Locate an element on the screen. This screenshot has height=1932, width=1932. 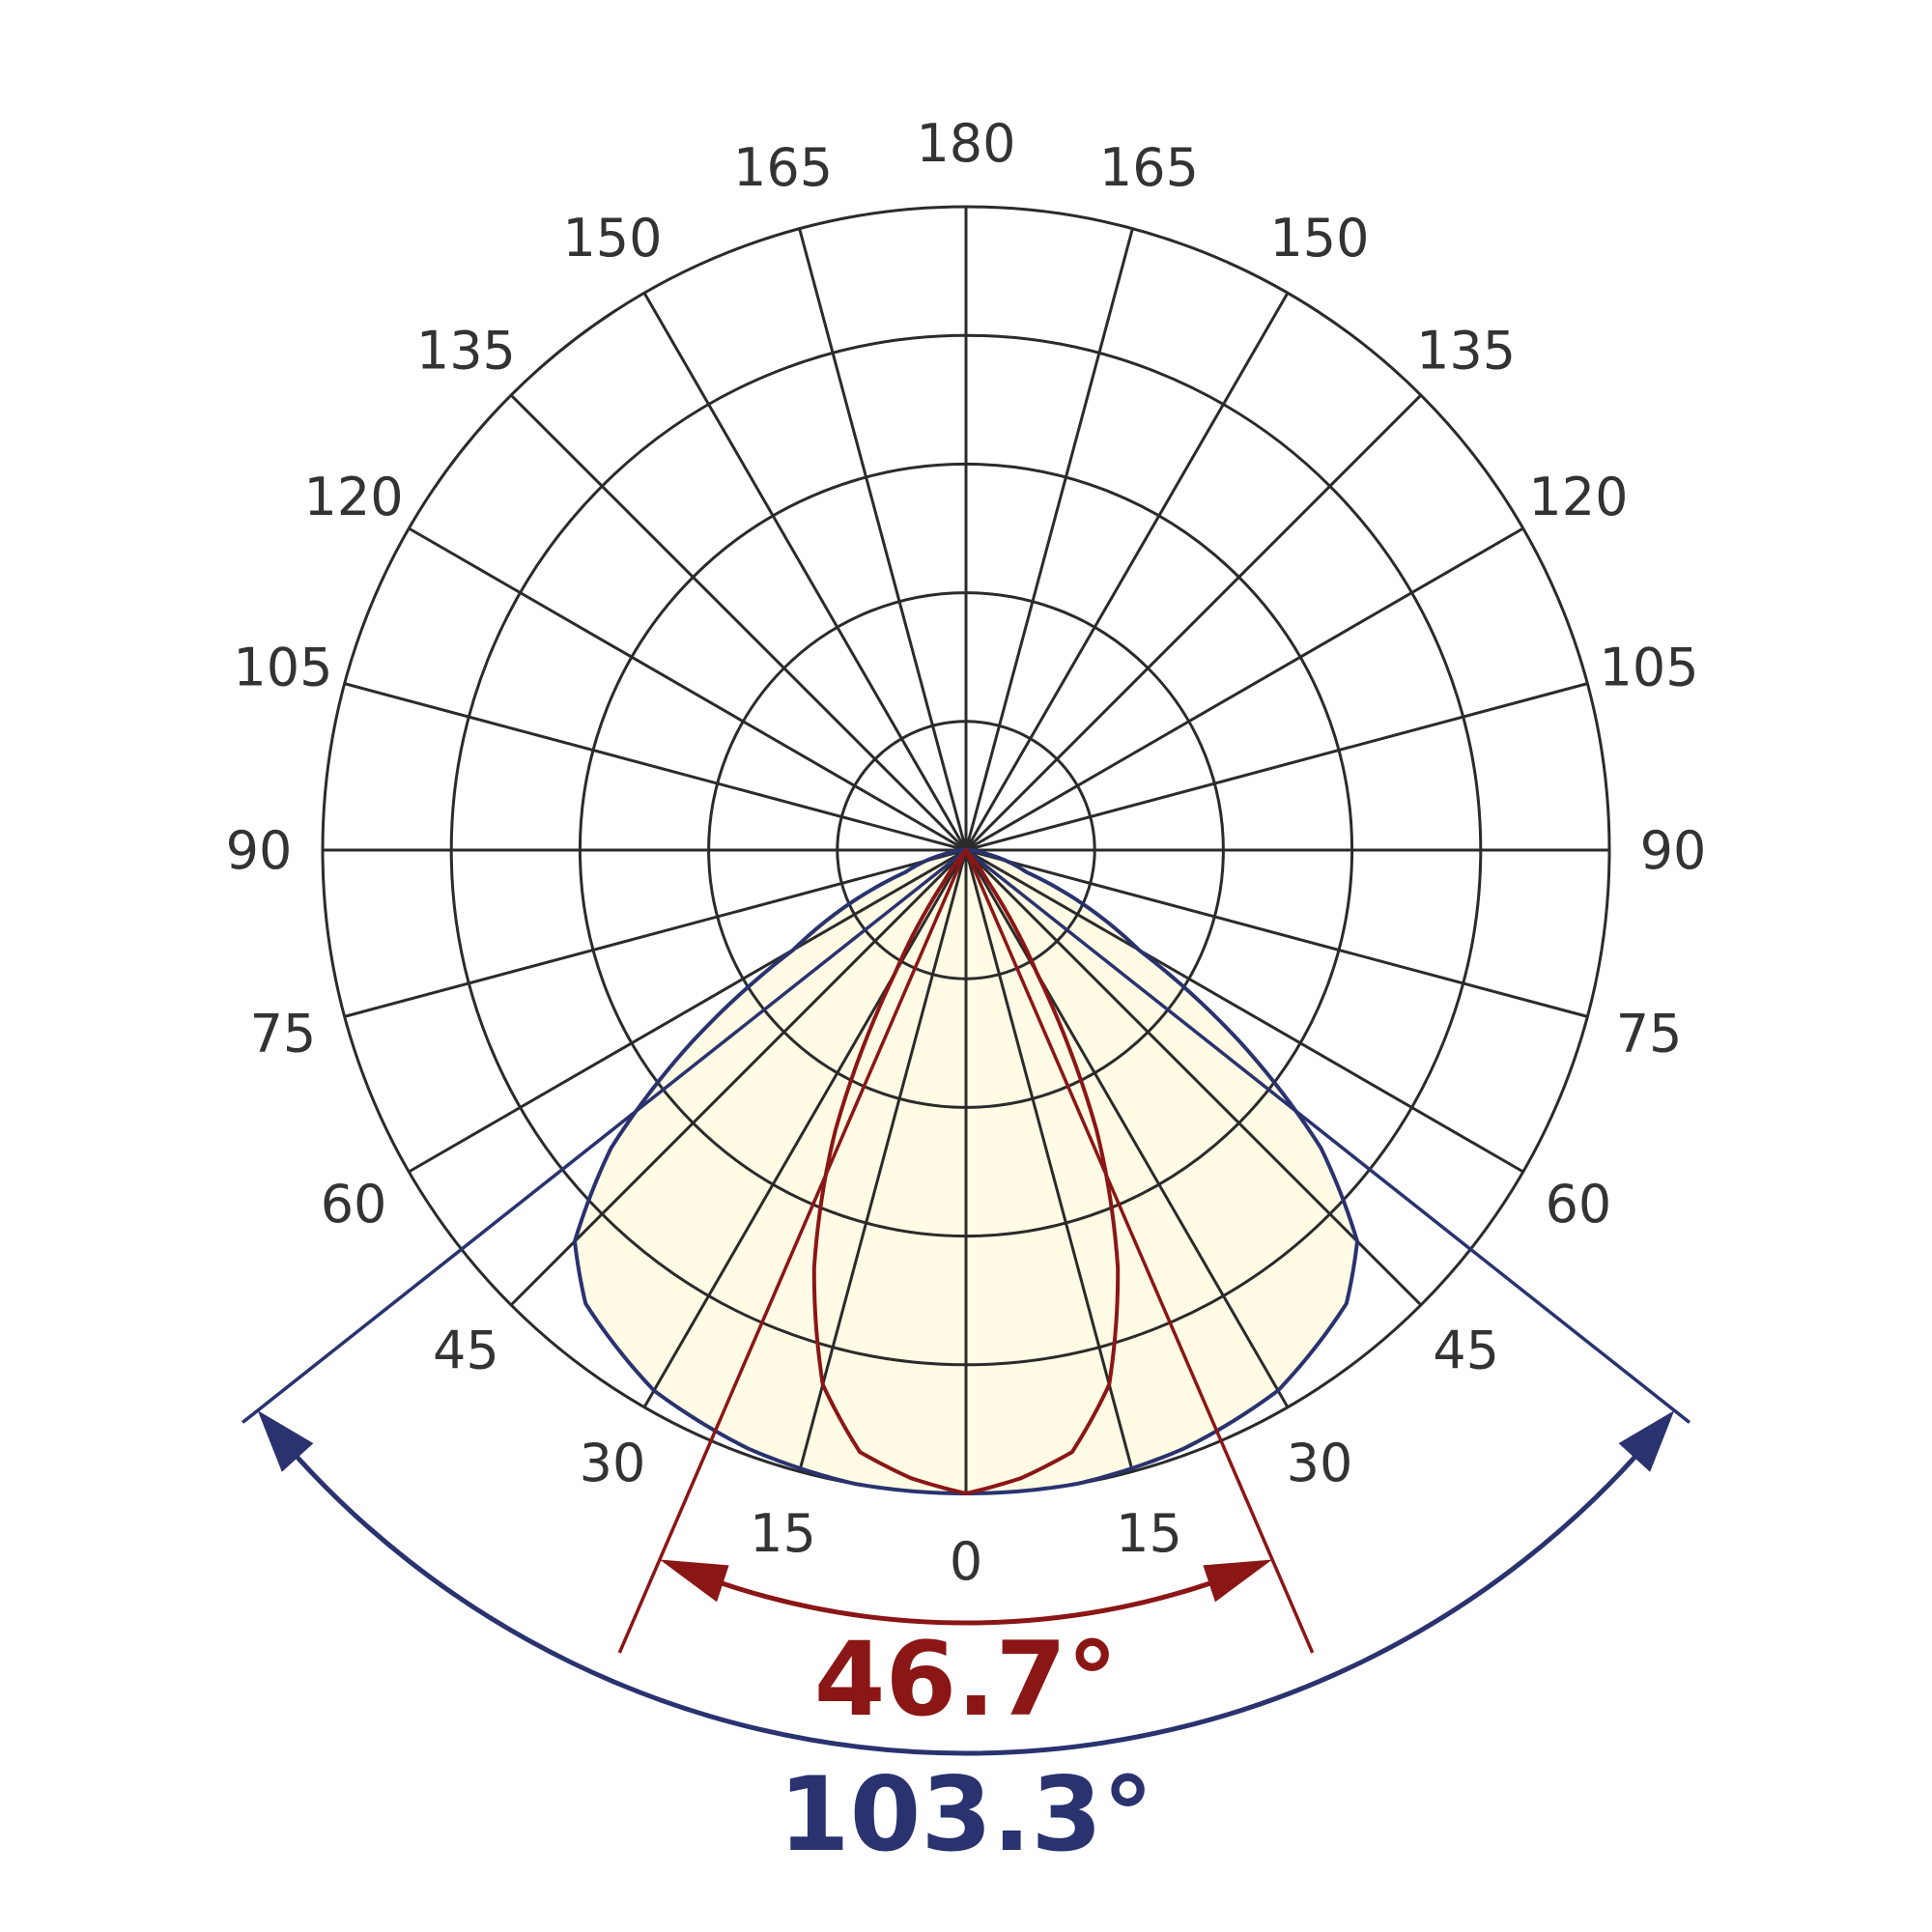
wide-beam-angle-label: 103.3° is located at coordinates (966, 1814).